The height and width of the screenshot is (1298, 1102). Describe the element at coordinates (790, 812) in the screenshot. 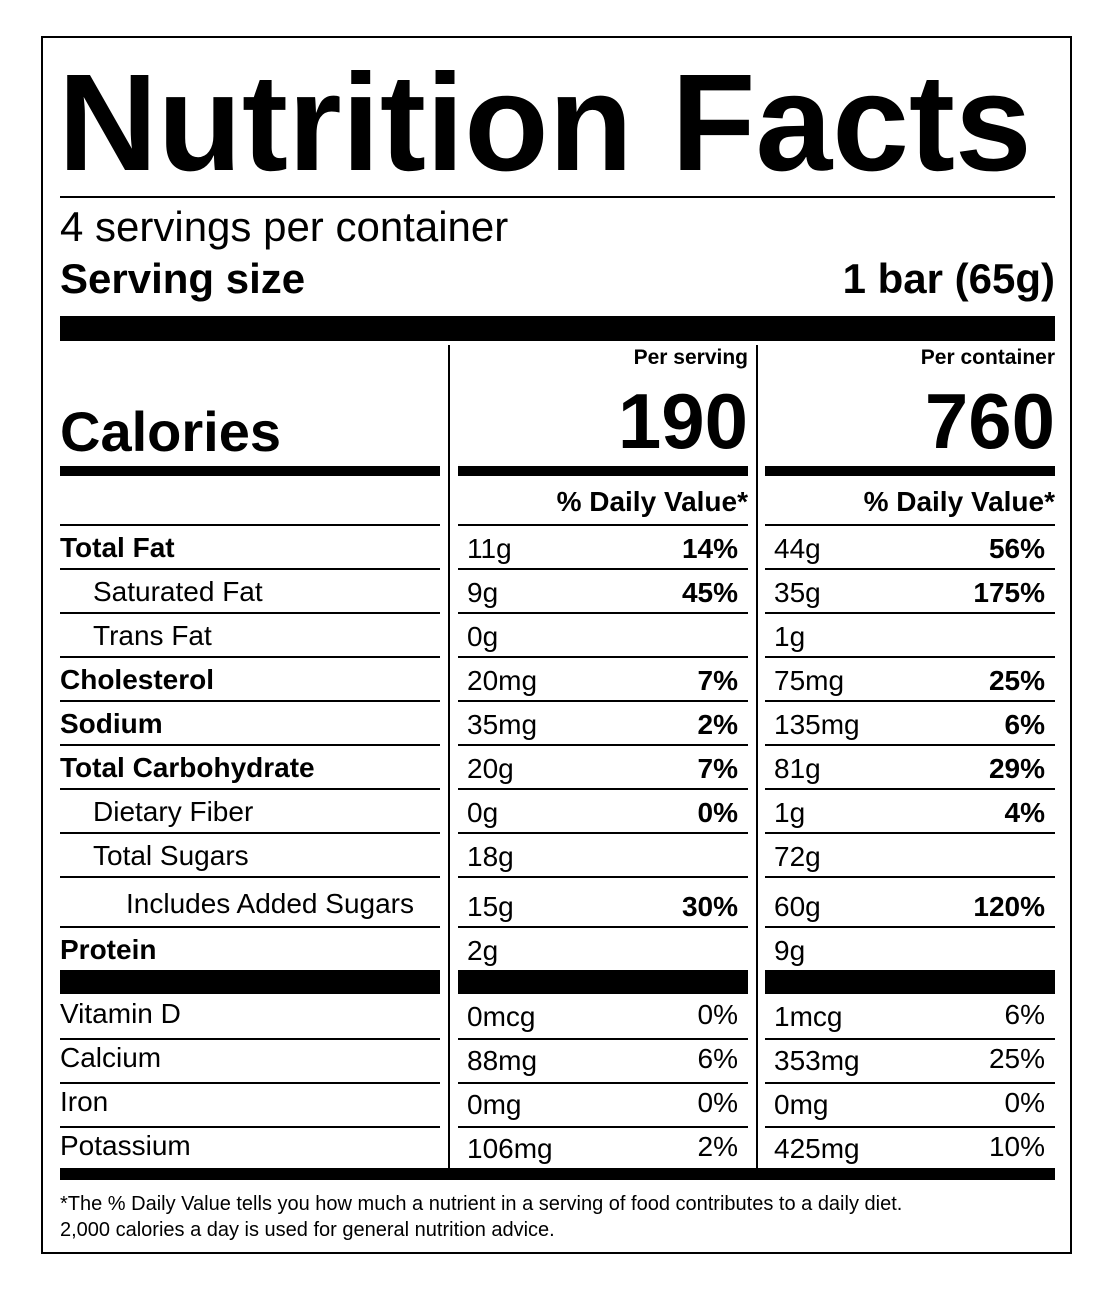

I see `amount: 1g` at that location.